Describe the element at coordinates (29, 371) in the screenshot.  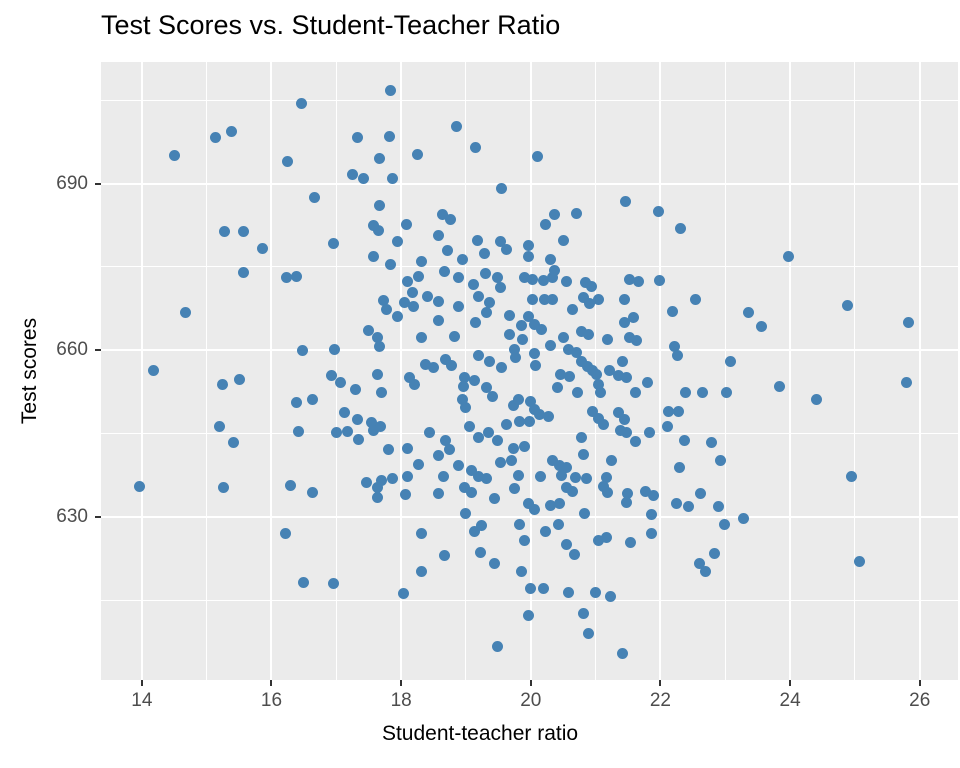
I see `y-axis-title: Test scores` at that location.